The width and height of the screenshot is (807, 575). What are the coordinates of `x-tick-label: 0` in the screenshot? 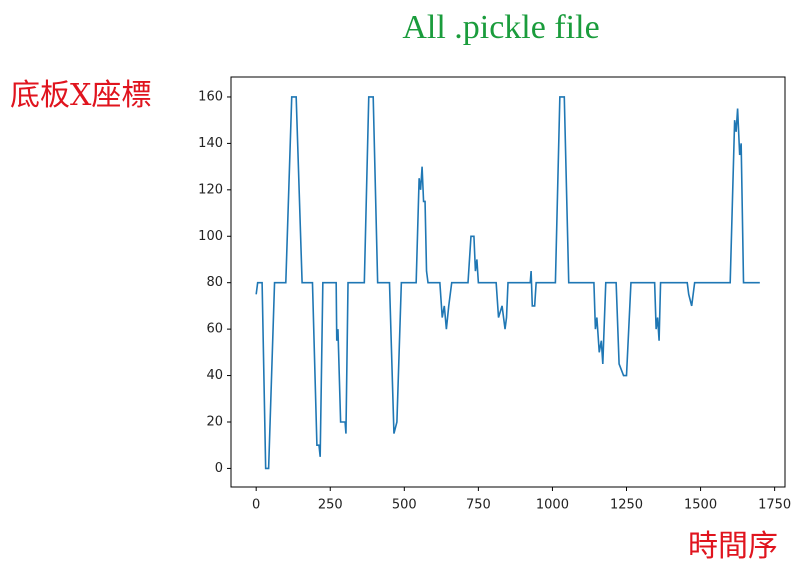 It's located at (256, 505).